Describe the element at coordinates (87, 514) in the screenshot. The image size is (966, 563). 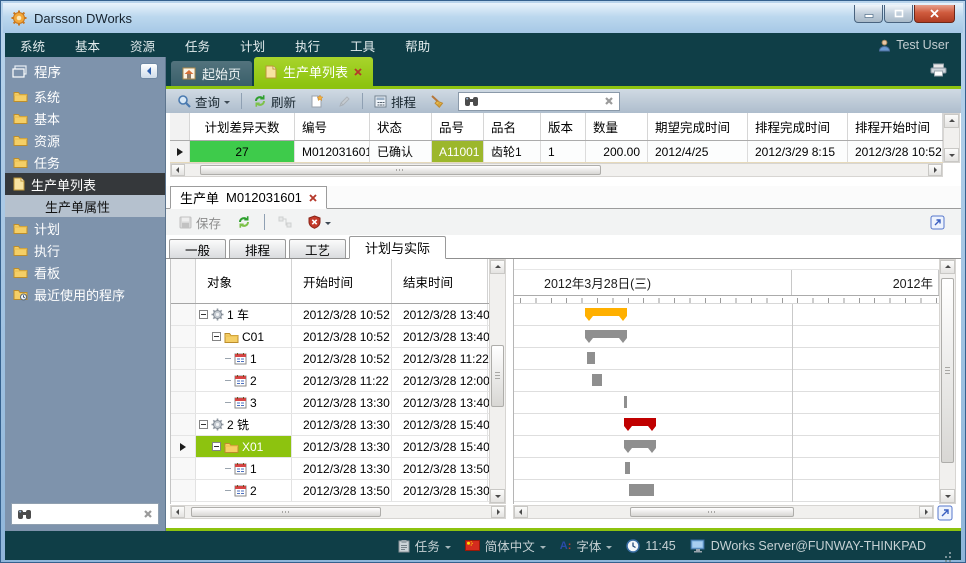
I see `sidebar-search-input` at that location.